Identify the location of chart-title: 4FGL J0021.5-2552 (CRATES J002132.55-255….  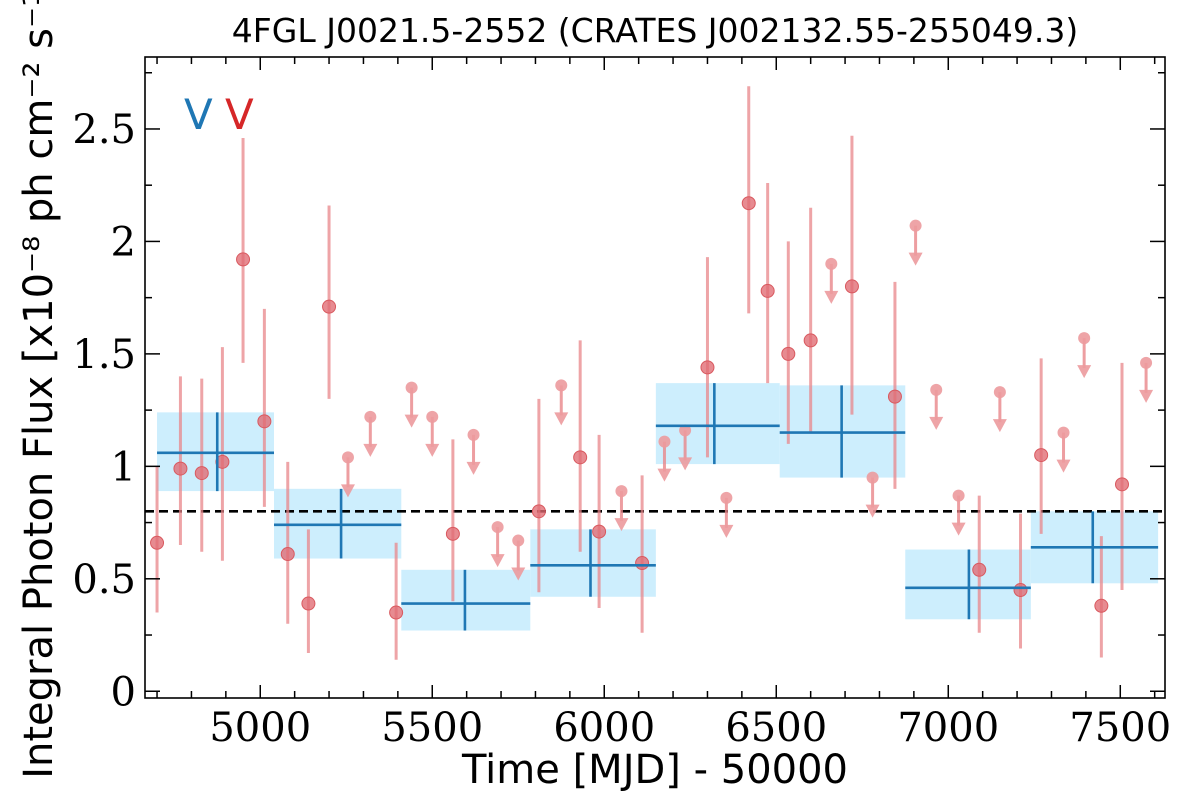
(655, 30).